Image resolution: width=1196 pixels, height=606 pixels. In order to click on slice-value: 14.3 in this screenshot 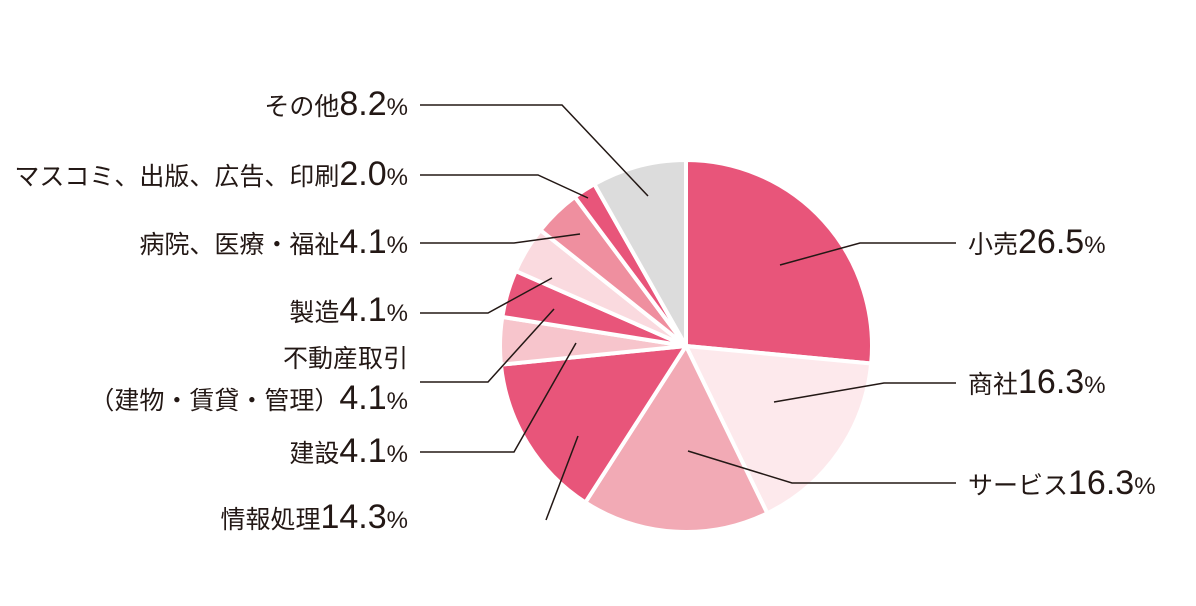, I will do `click(353, 517)`.